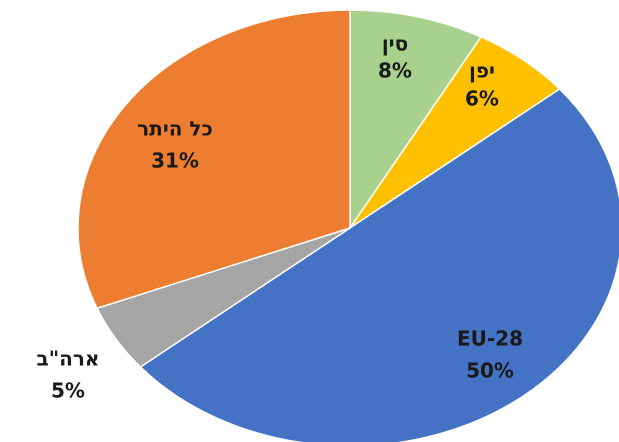 This screenshot has height=442, width=619. Describe the element at coordinates (68, 391) in the screenshot. I see `slice-value-label: 5%` at that location.